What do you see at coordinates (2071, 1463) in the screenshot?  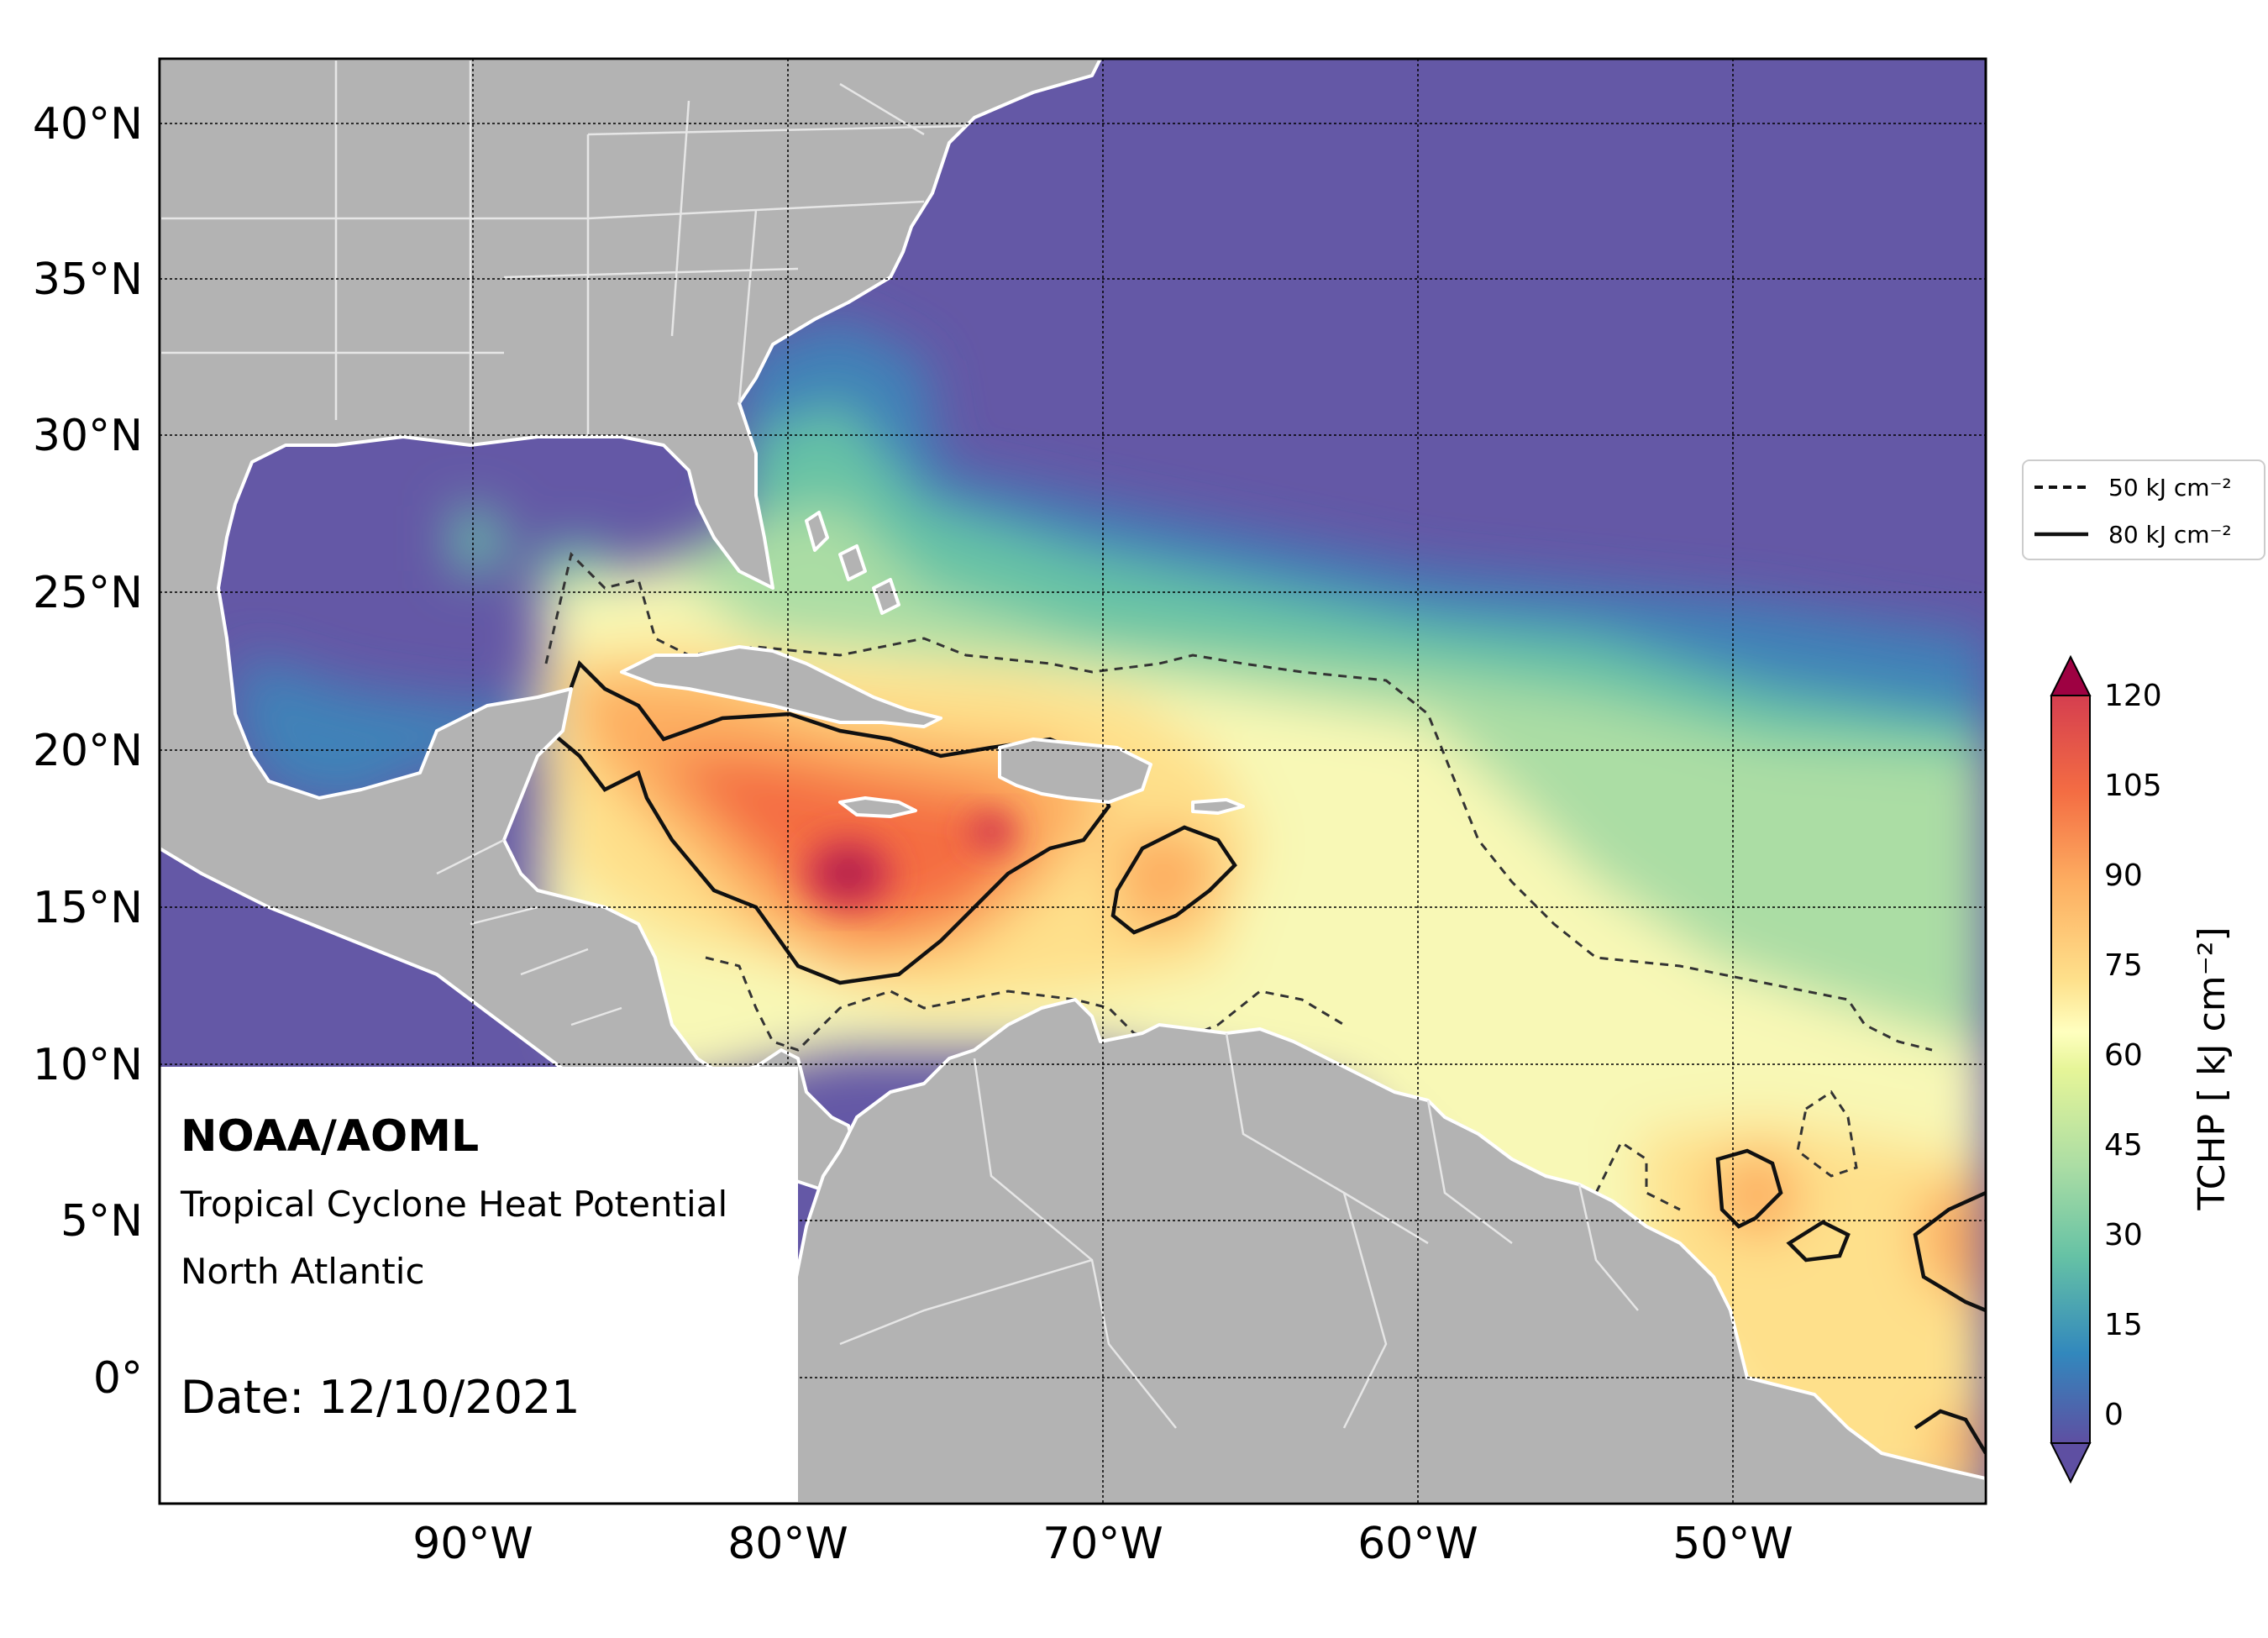 I see `colorbar-bottom-arrow` at bounding box center [2071, 1463].